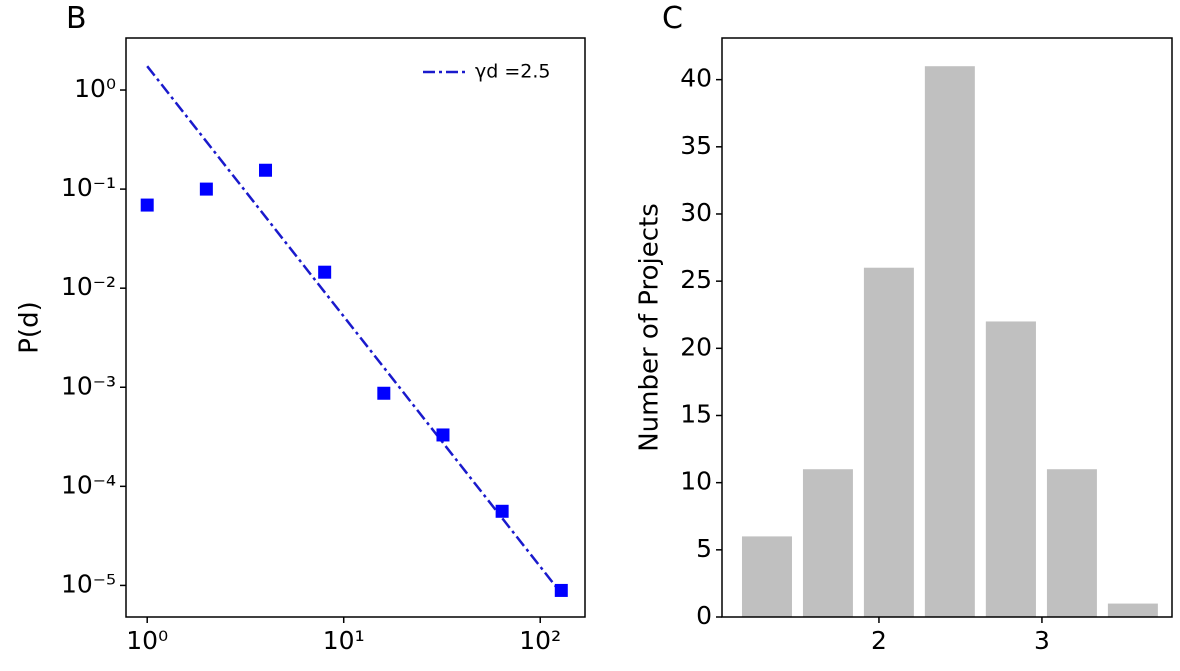 This screenshot has height=671, width=1180. What do you see at coordinates (879, 640) in the screenshot?
I see `x-tick-label: 2` at bounding box center [879, 640].